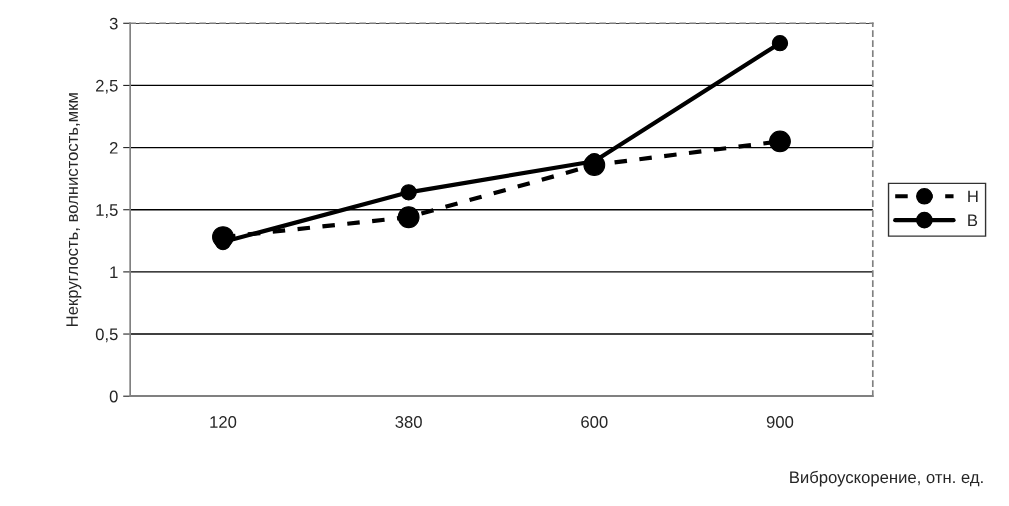 The height and width of the screenshot is (506, 1009). I want to click on legend-label: В, so click(973, 220).